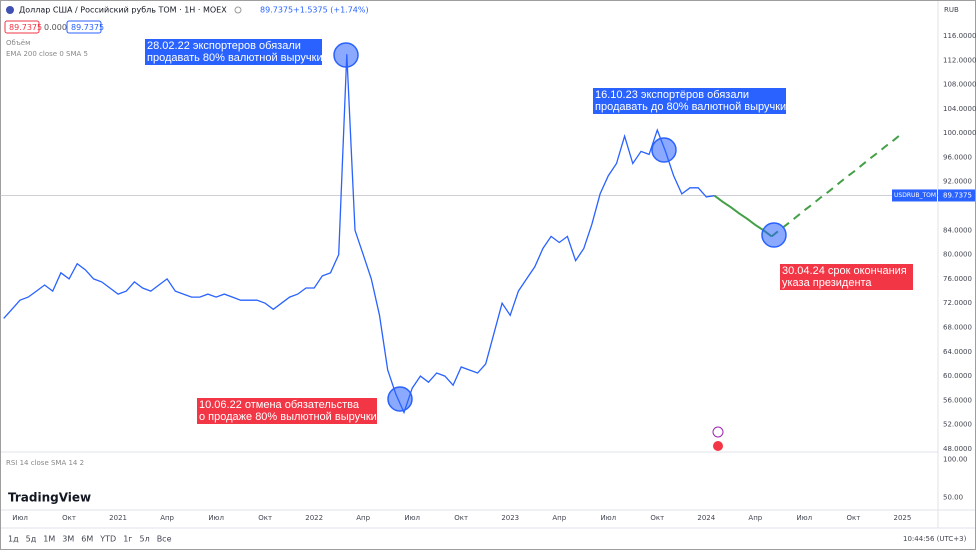 The width and height of the screenshot is (976, 550). I want to click on y-tick-label: 68.0000, so click(957, 327).